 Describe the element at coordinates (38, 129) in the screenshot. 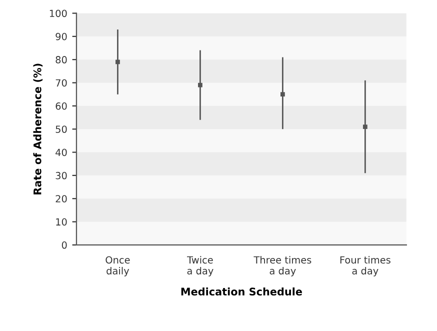

I see `y-axis-title: Rate of Adherence (%)` at that location.